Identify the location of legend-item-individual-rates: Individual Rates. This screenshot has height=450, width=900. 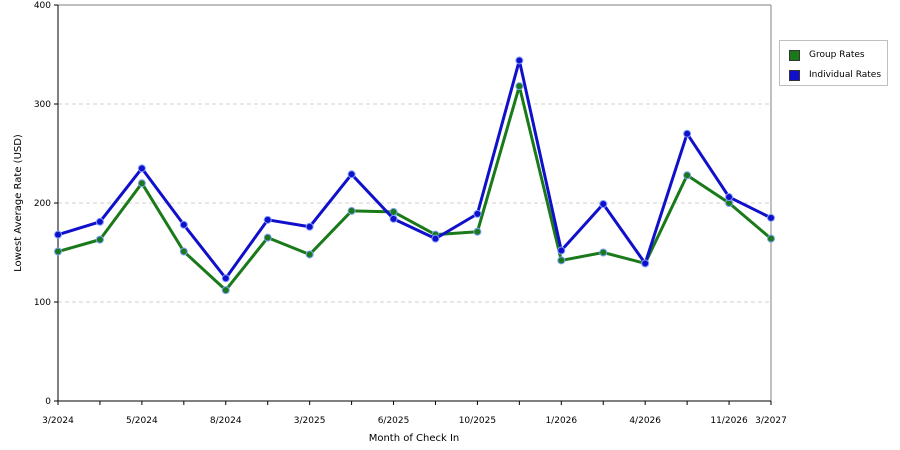
(835, 75).